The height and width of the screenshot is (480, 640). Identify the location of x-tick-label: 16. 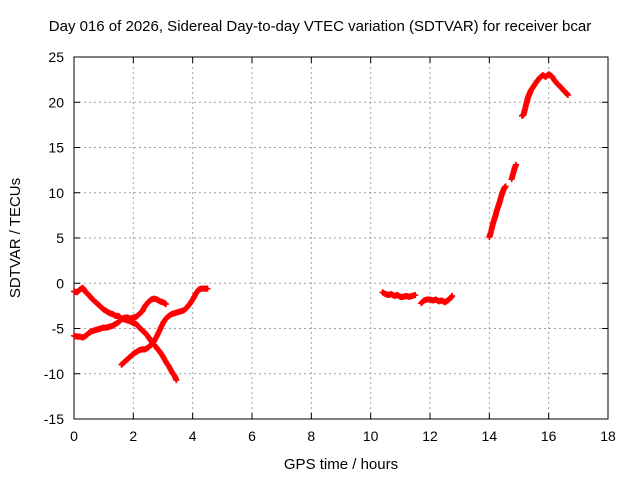
(549, 436).